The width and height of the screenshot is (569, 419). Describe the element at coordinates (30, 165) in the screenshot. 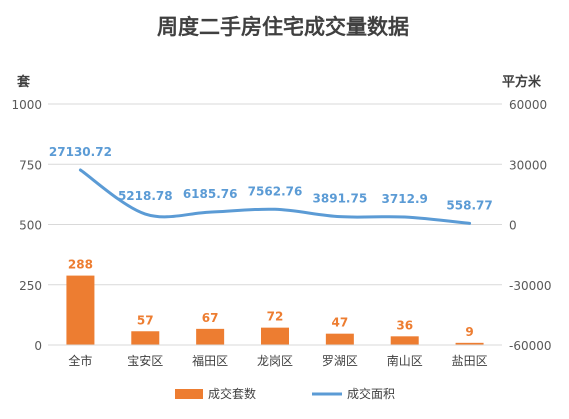

I see `y-left-tick-label: 750` at that location.